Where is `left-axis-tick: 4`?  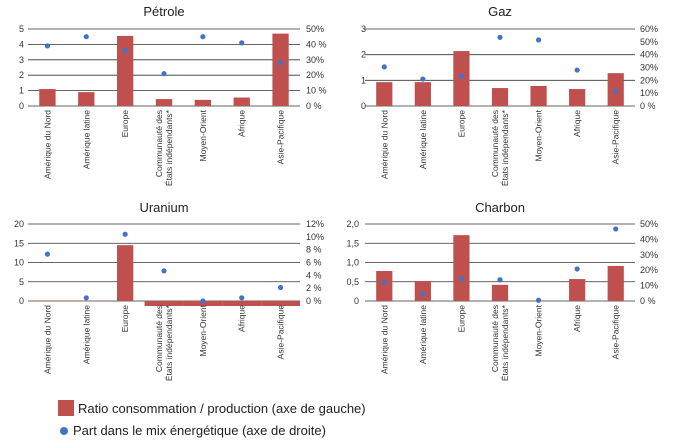 left-axis-tick: 4 is located at coordinates (21, 44).